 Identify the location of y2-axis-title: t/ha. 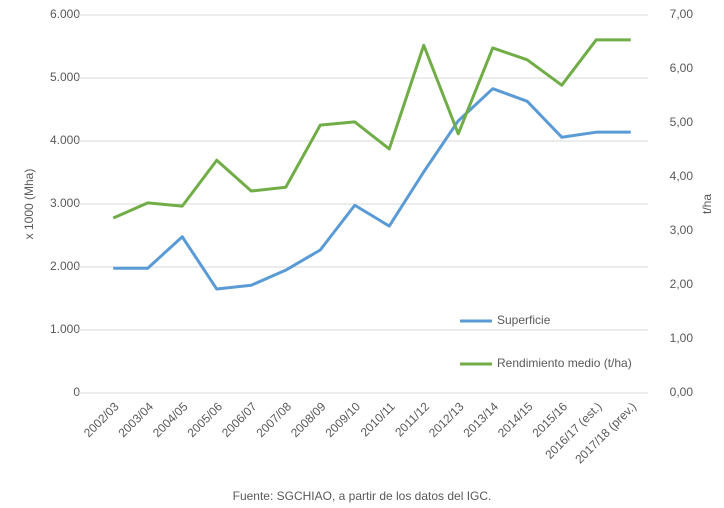
(707, 204).